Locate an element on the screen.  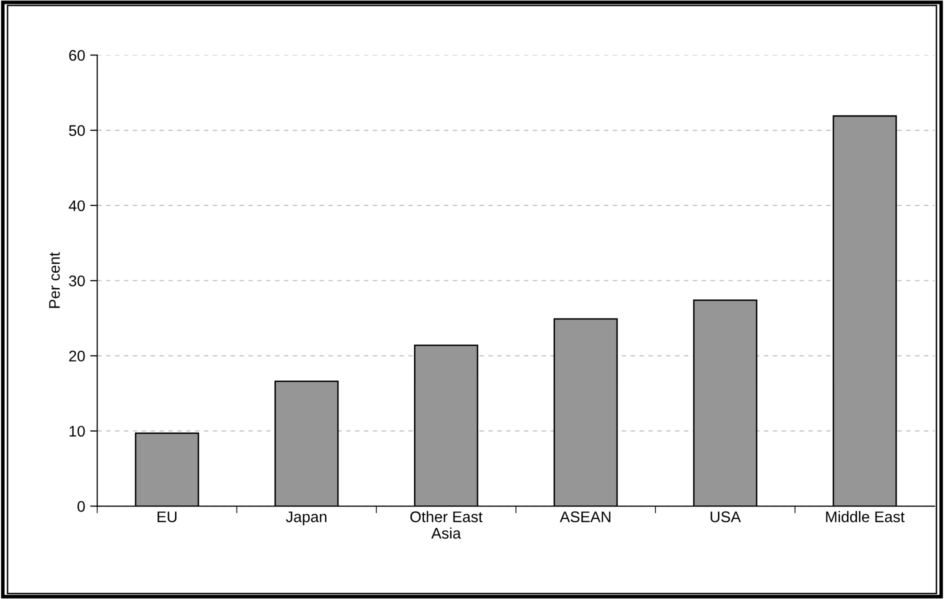
x-tick-label: USA is located at coordinates (725, 516).